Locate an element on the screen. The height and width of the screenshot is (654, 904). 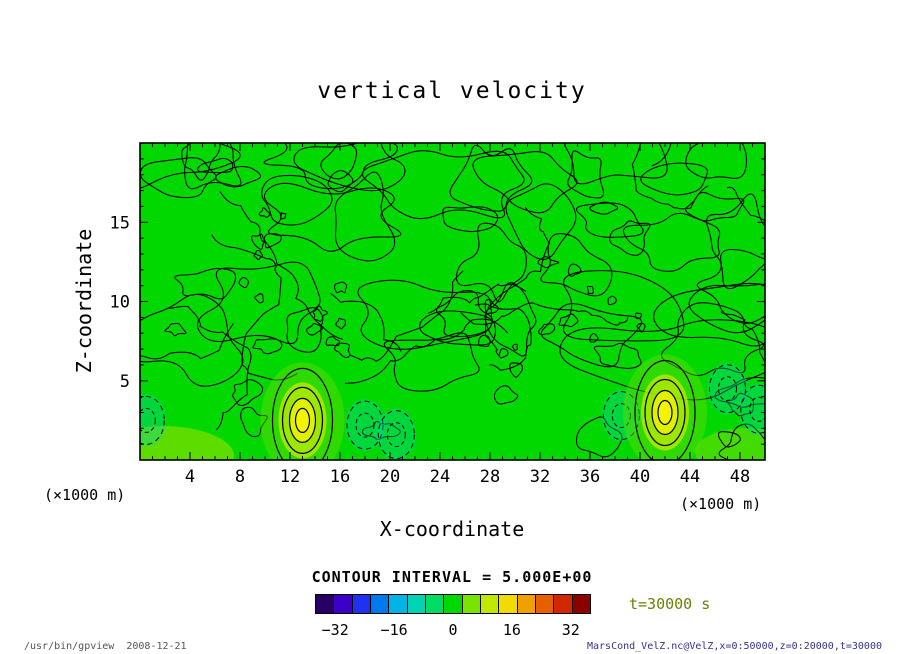
x-tick-label: 16 is located at coordinates (340, 477).